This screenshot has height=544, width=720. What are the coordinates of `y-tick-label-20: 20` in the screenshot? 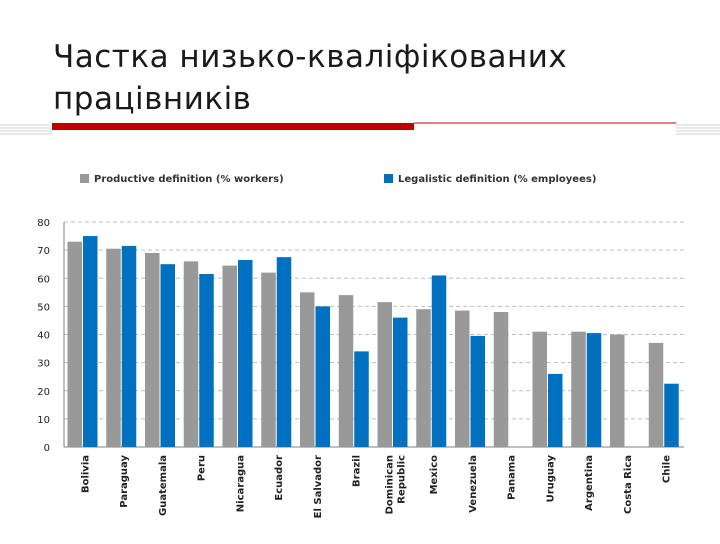 It's located at (43, 392).